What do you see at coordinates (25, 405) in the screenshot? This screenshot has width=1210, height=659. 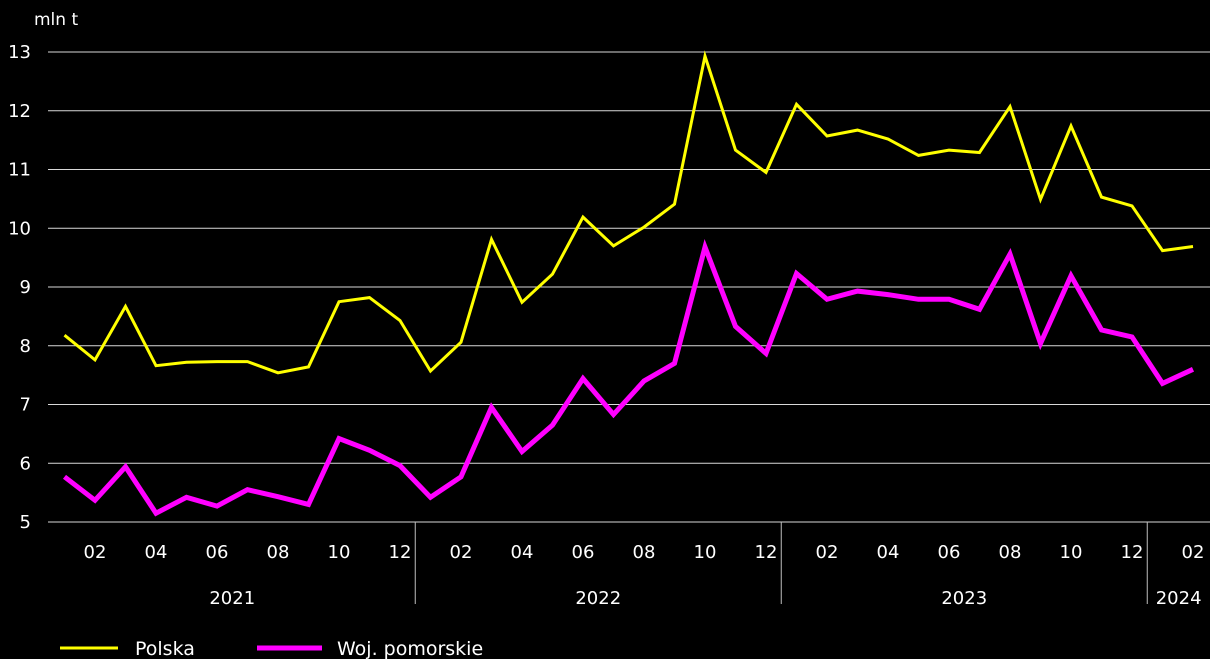 I see `y-tick-label: 7` at bounding box center [25, 405].